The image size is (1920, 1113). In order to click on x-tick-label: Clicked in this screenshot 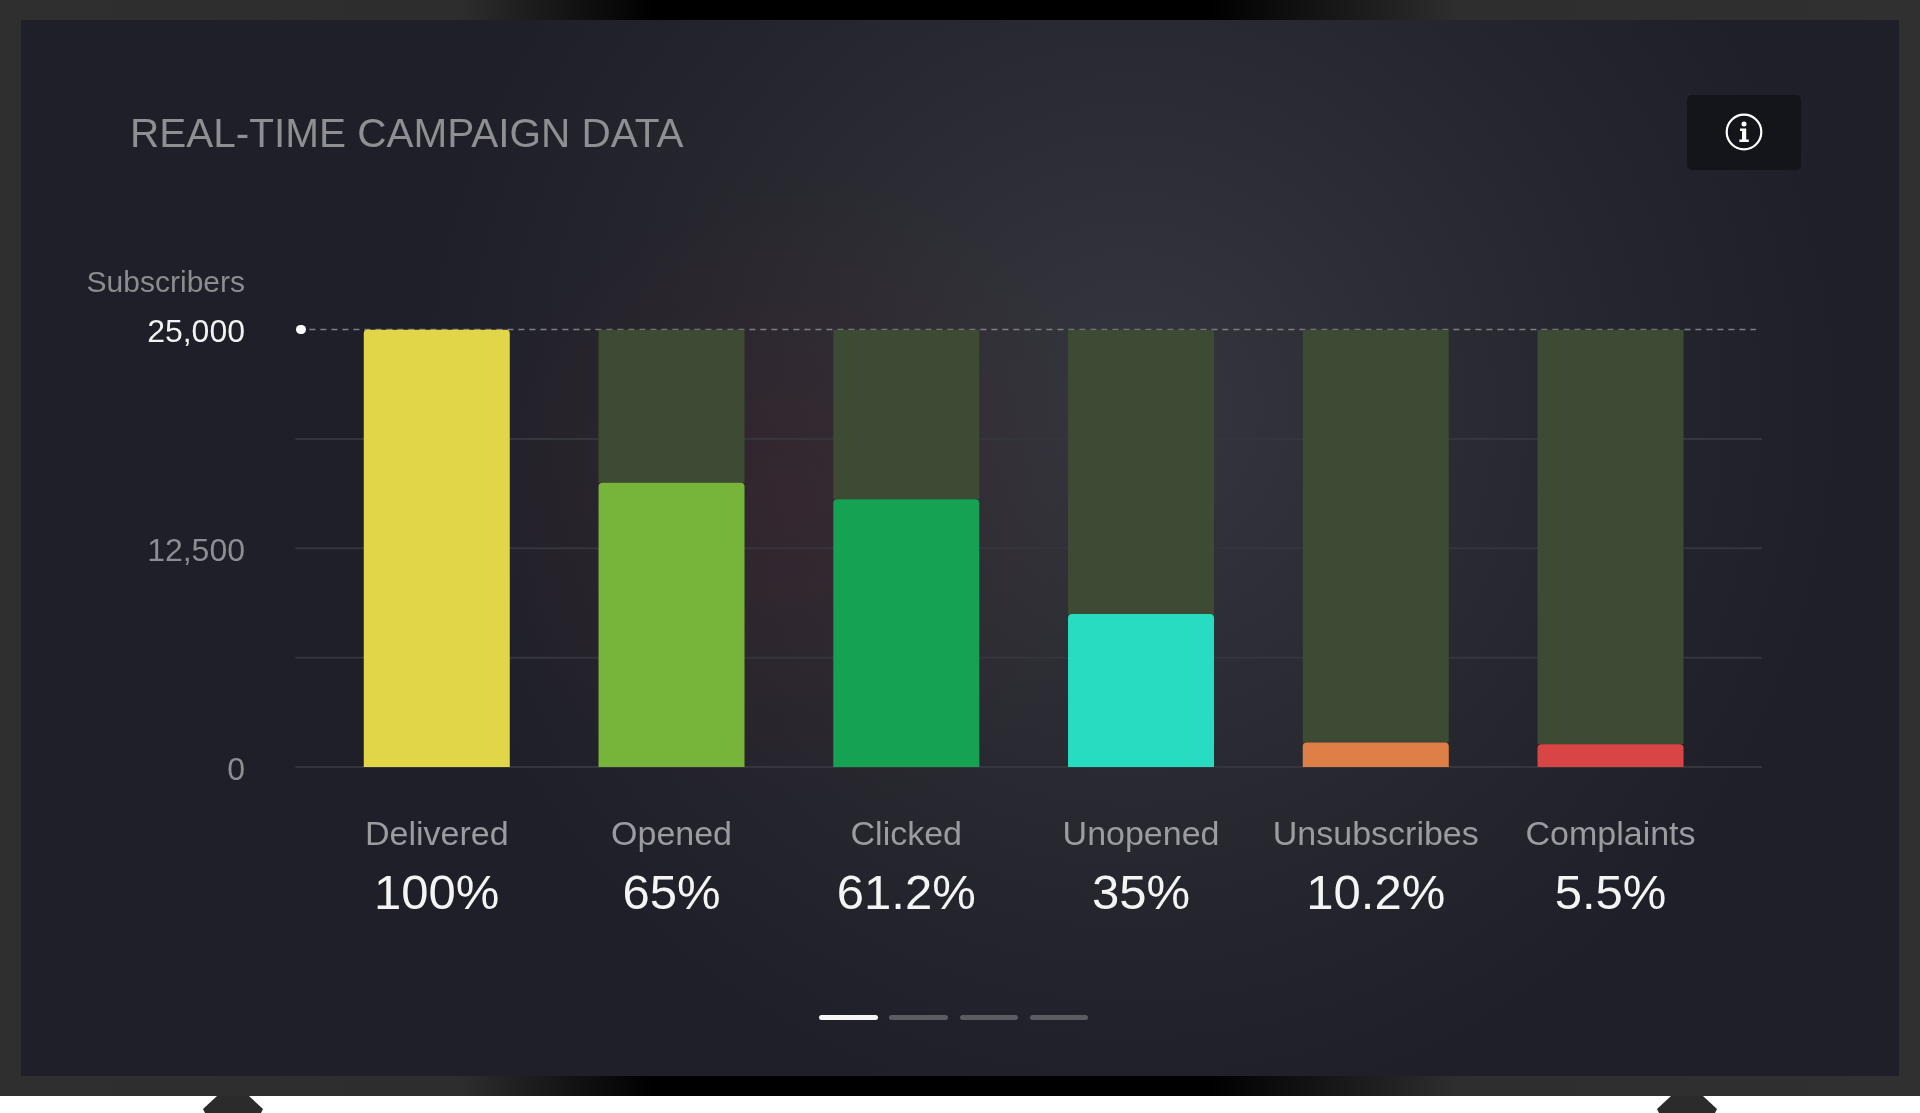, I will do `click(906, 833)`.